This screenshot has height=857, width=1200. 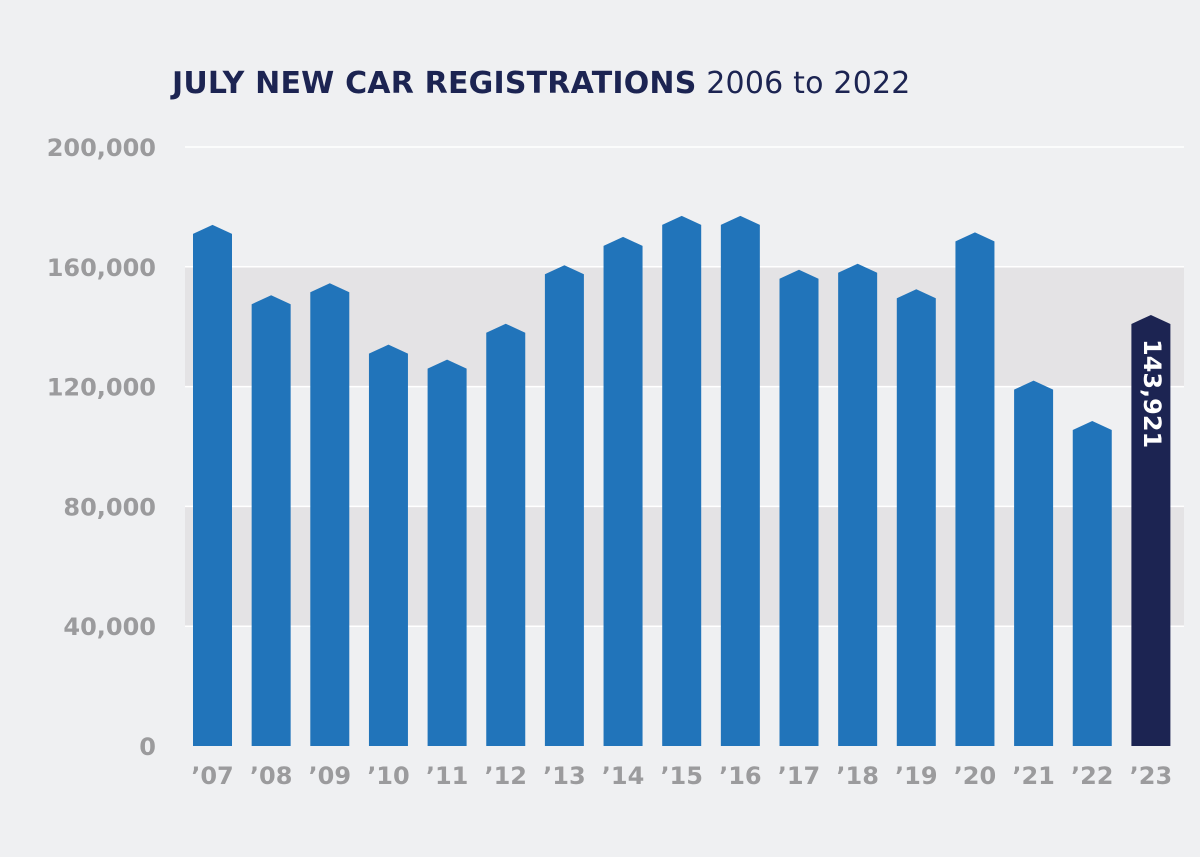 I want to click on x-tick-label: ’11, so click(x=447, y=776).